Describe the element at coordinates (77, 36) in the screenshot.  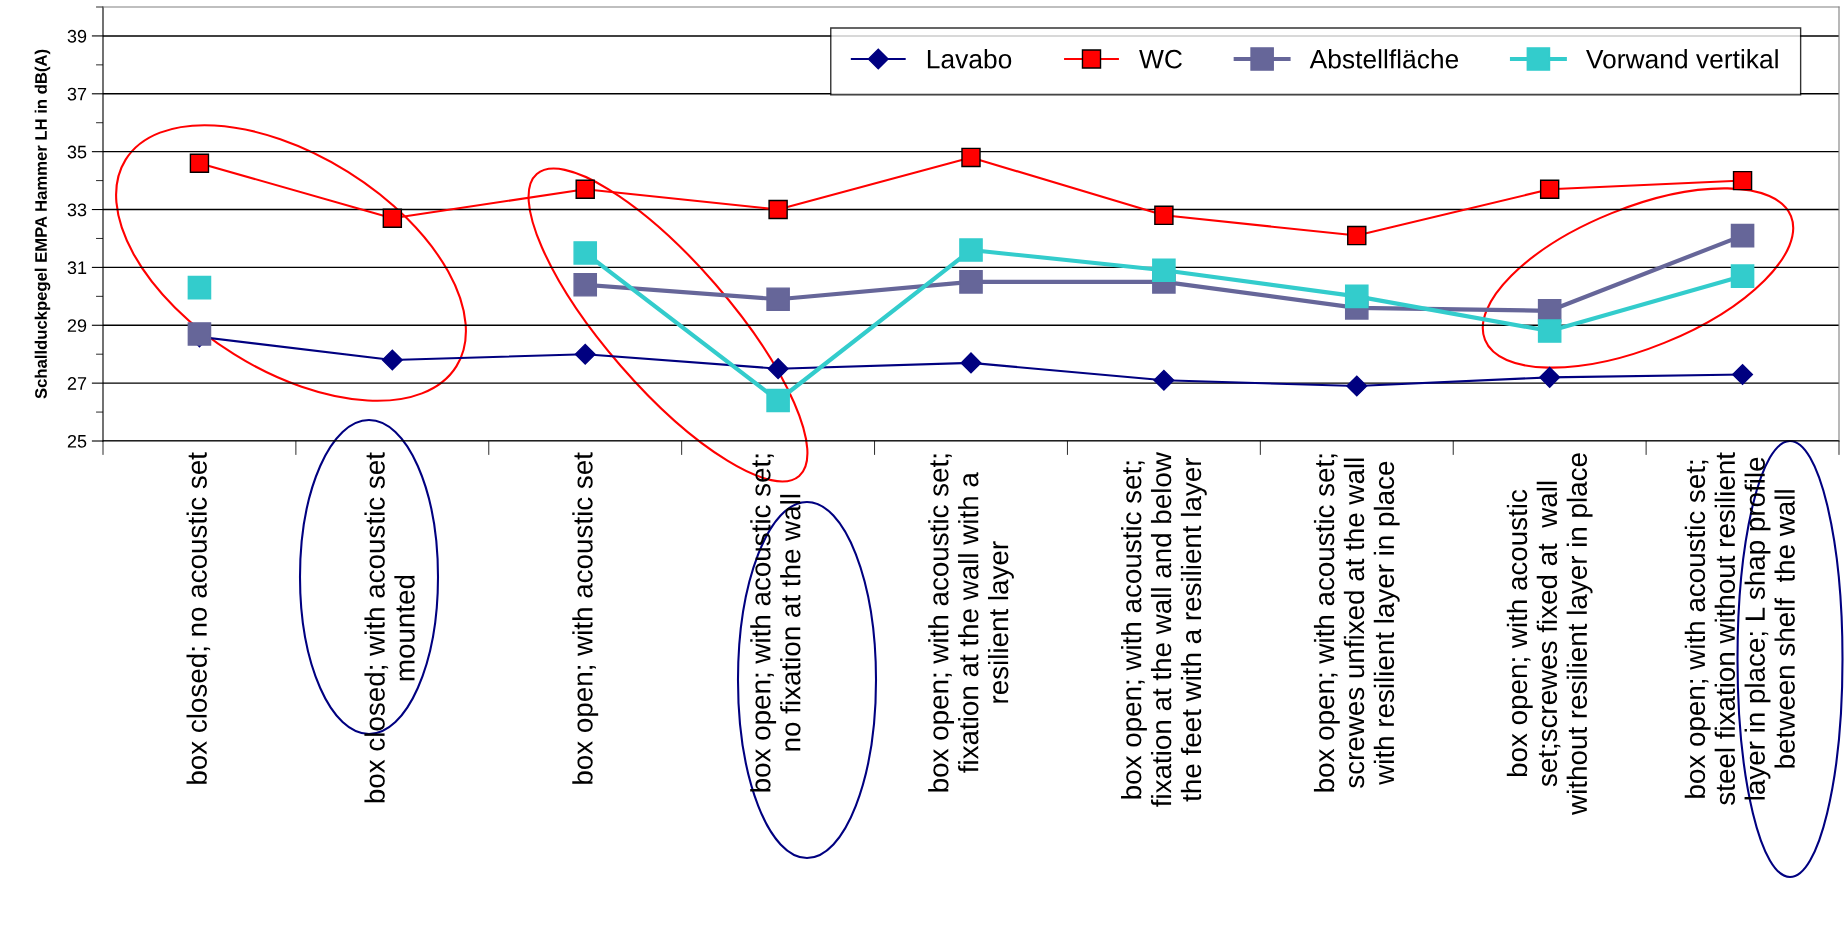
I see `y-tick-label: 39` at that location.